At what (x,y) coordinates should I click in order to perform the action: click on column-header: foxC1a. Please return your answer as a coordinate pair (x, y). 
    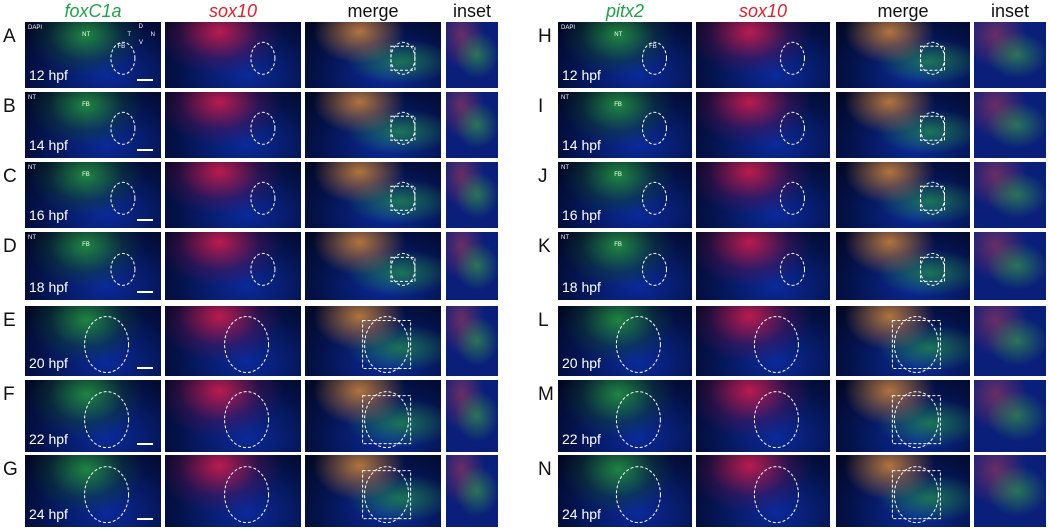
    Looking at the image, I should click on (93, 11).